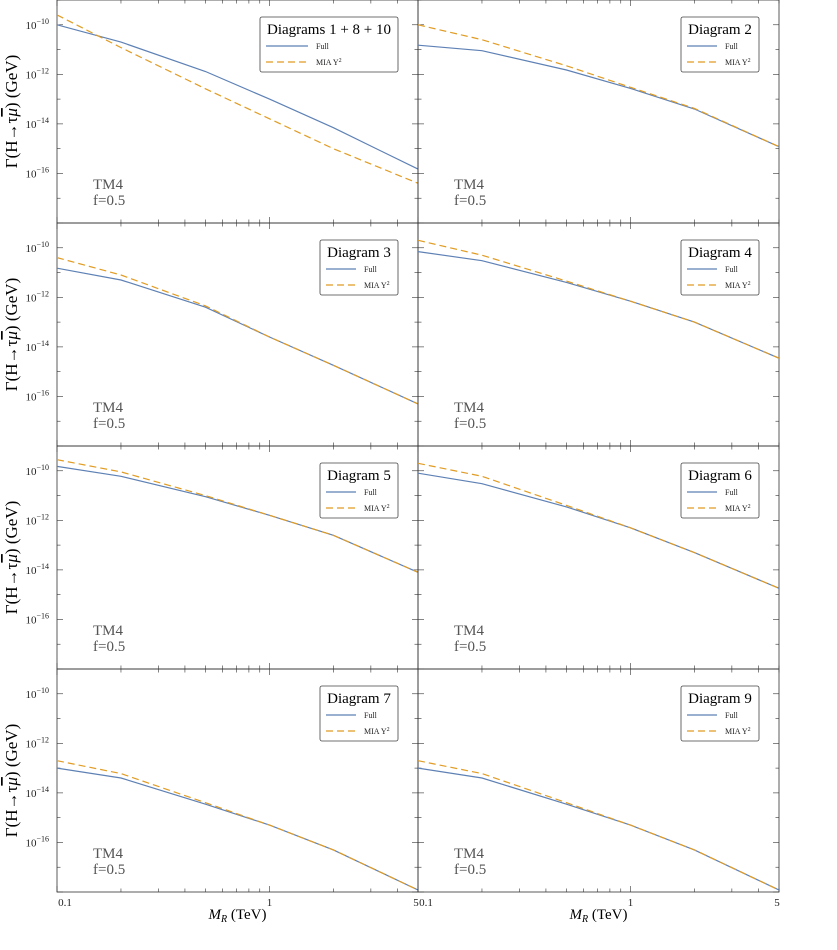  What do you see at coordinates (720, 476) in the screenshot?
I see `legend-title: Diagram 6` at bounding box center [720, 476].